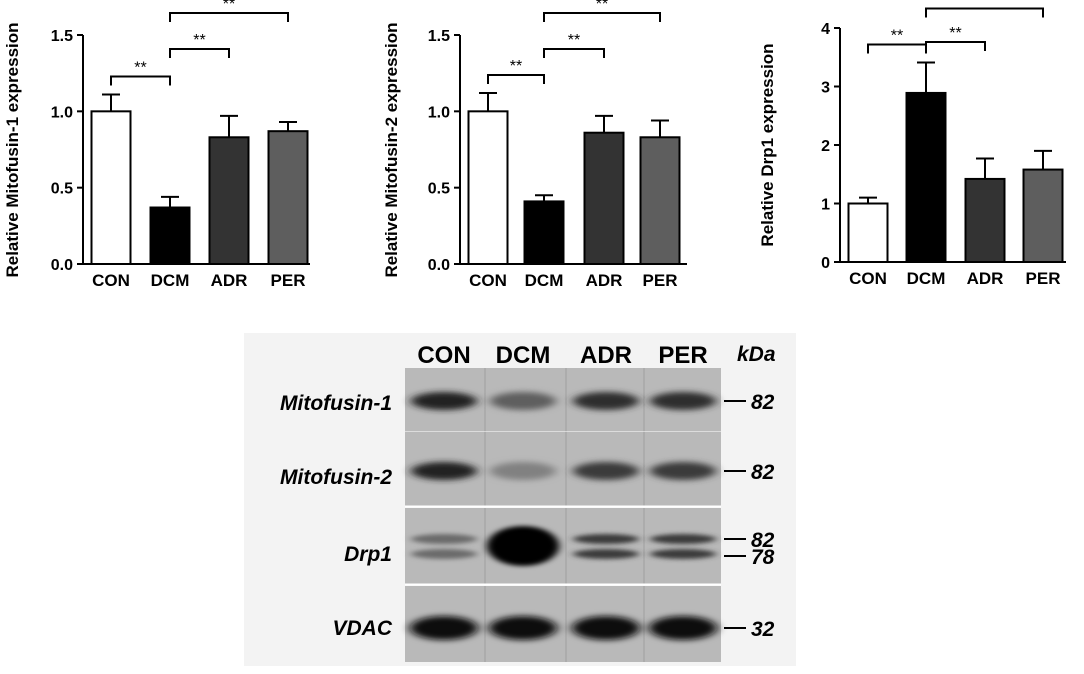  What do you see at coordinates (825, 263) in the screenshot?
I see `y-tick-label: 0` at bounding box center [825, 263].